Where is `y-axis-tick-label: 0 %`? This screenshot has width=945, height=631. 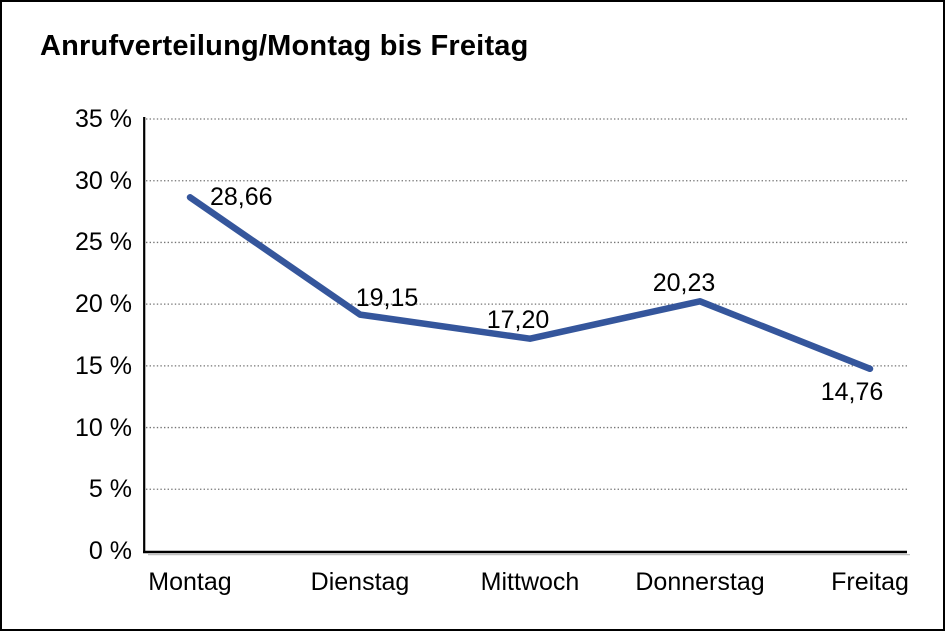
y-axis-tick-label: 0 % is located at coordinates (110, 551).